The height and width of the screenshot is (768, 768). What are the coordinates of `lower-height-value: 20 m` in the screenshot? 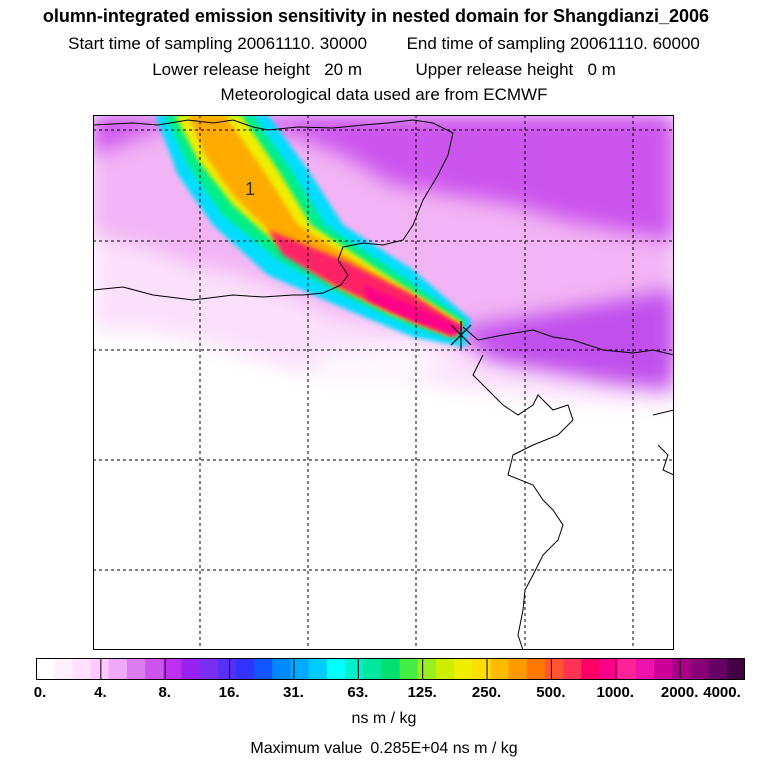 It's located at (343, 69).